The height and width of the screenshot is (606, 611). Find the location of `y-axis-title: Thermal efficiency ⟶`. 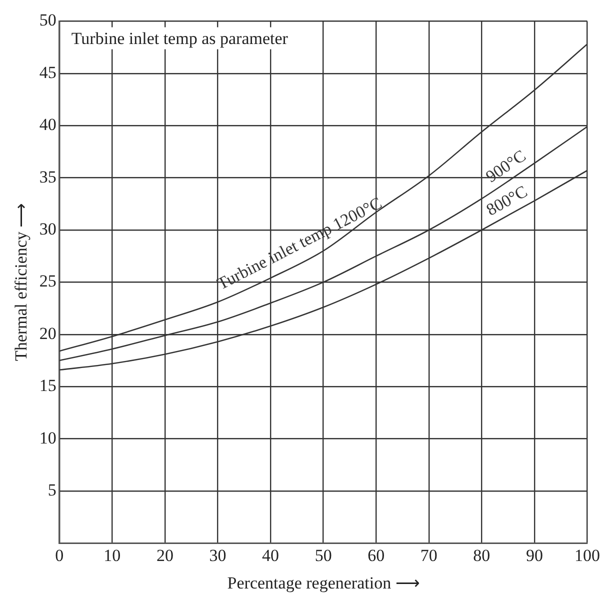

y-axis-title: Thermal efficiency ⟶ is located at coordinates (21, 282).